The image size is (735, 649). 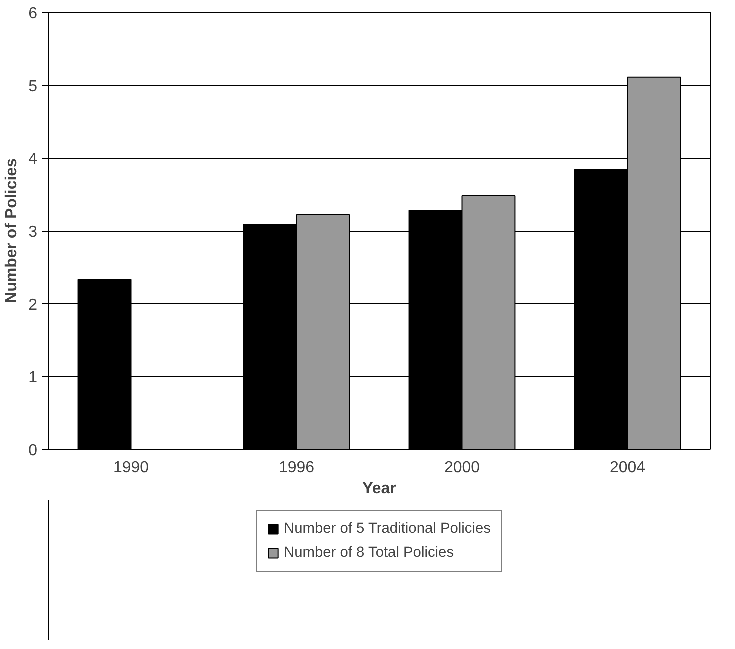 What do you see at coordinates (33, 451) in the screenshot?
I see `y-tick-label: 0` at bounding box center [33, 451].